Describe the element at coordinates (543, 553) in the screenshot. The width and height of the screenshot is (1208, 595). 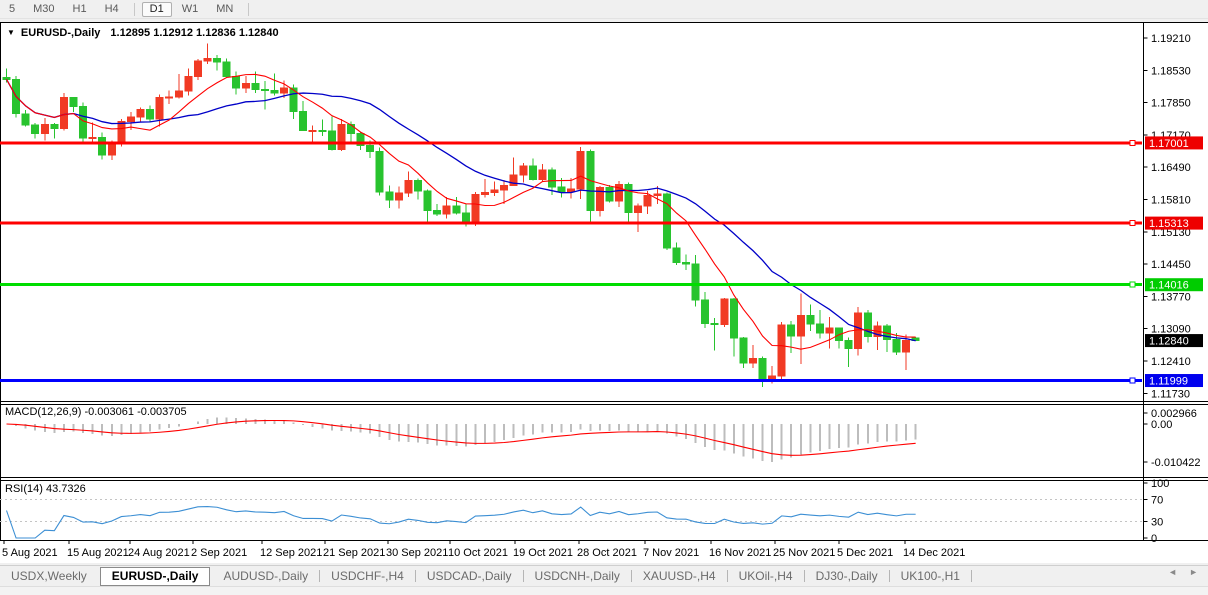
I see `svg-text: 19 Oct 2021` at that location.